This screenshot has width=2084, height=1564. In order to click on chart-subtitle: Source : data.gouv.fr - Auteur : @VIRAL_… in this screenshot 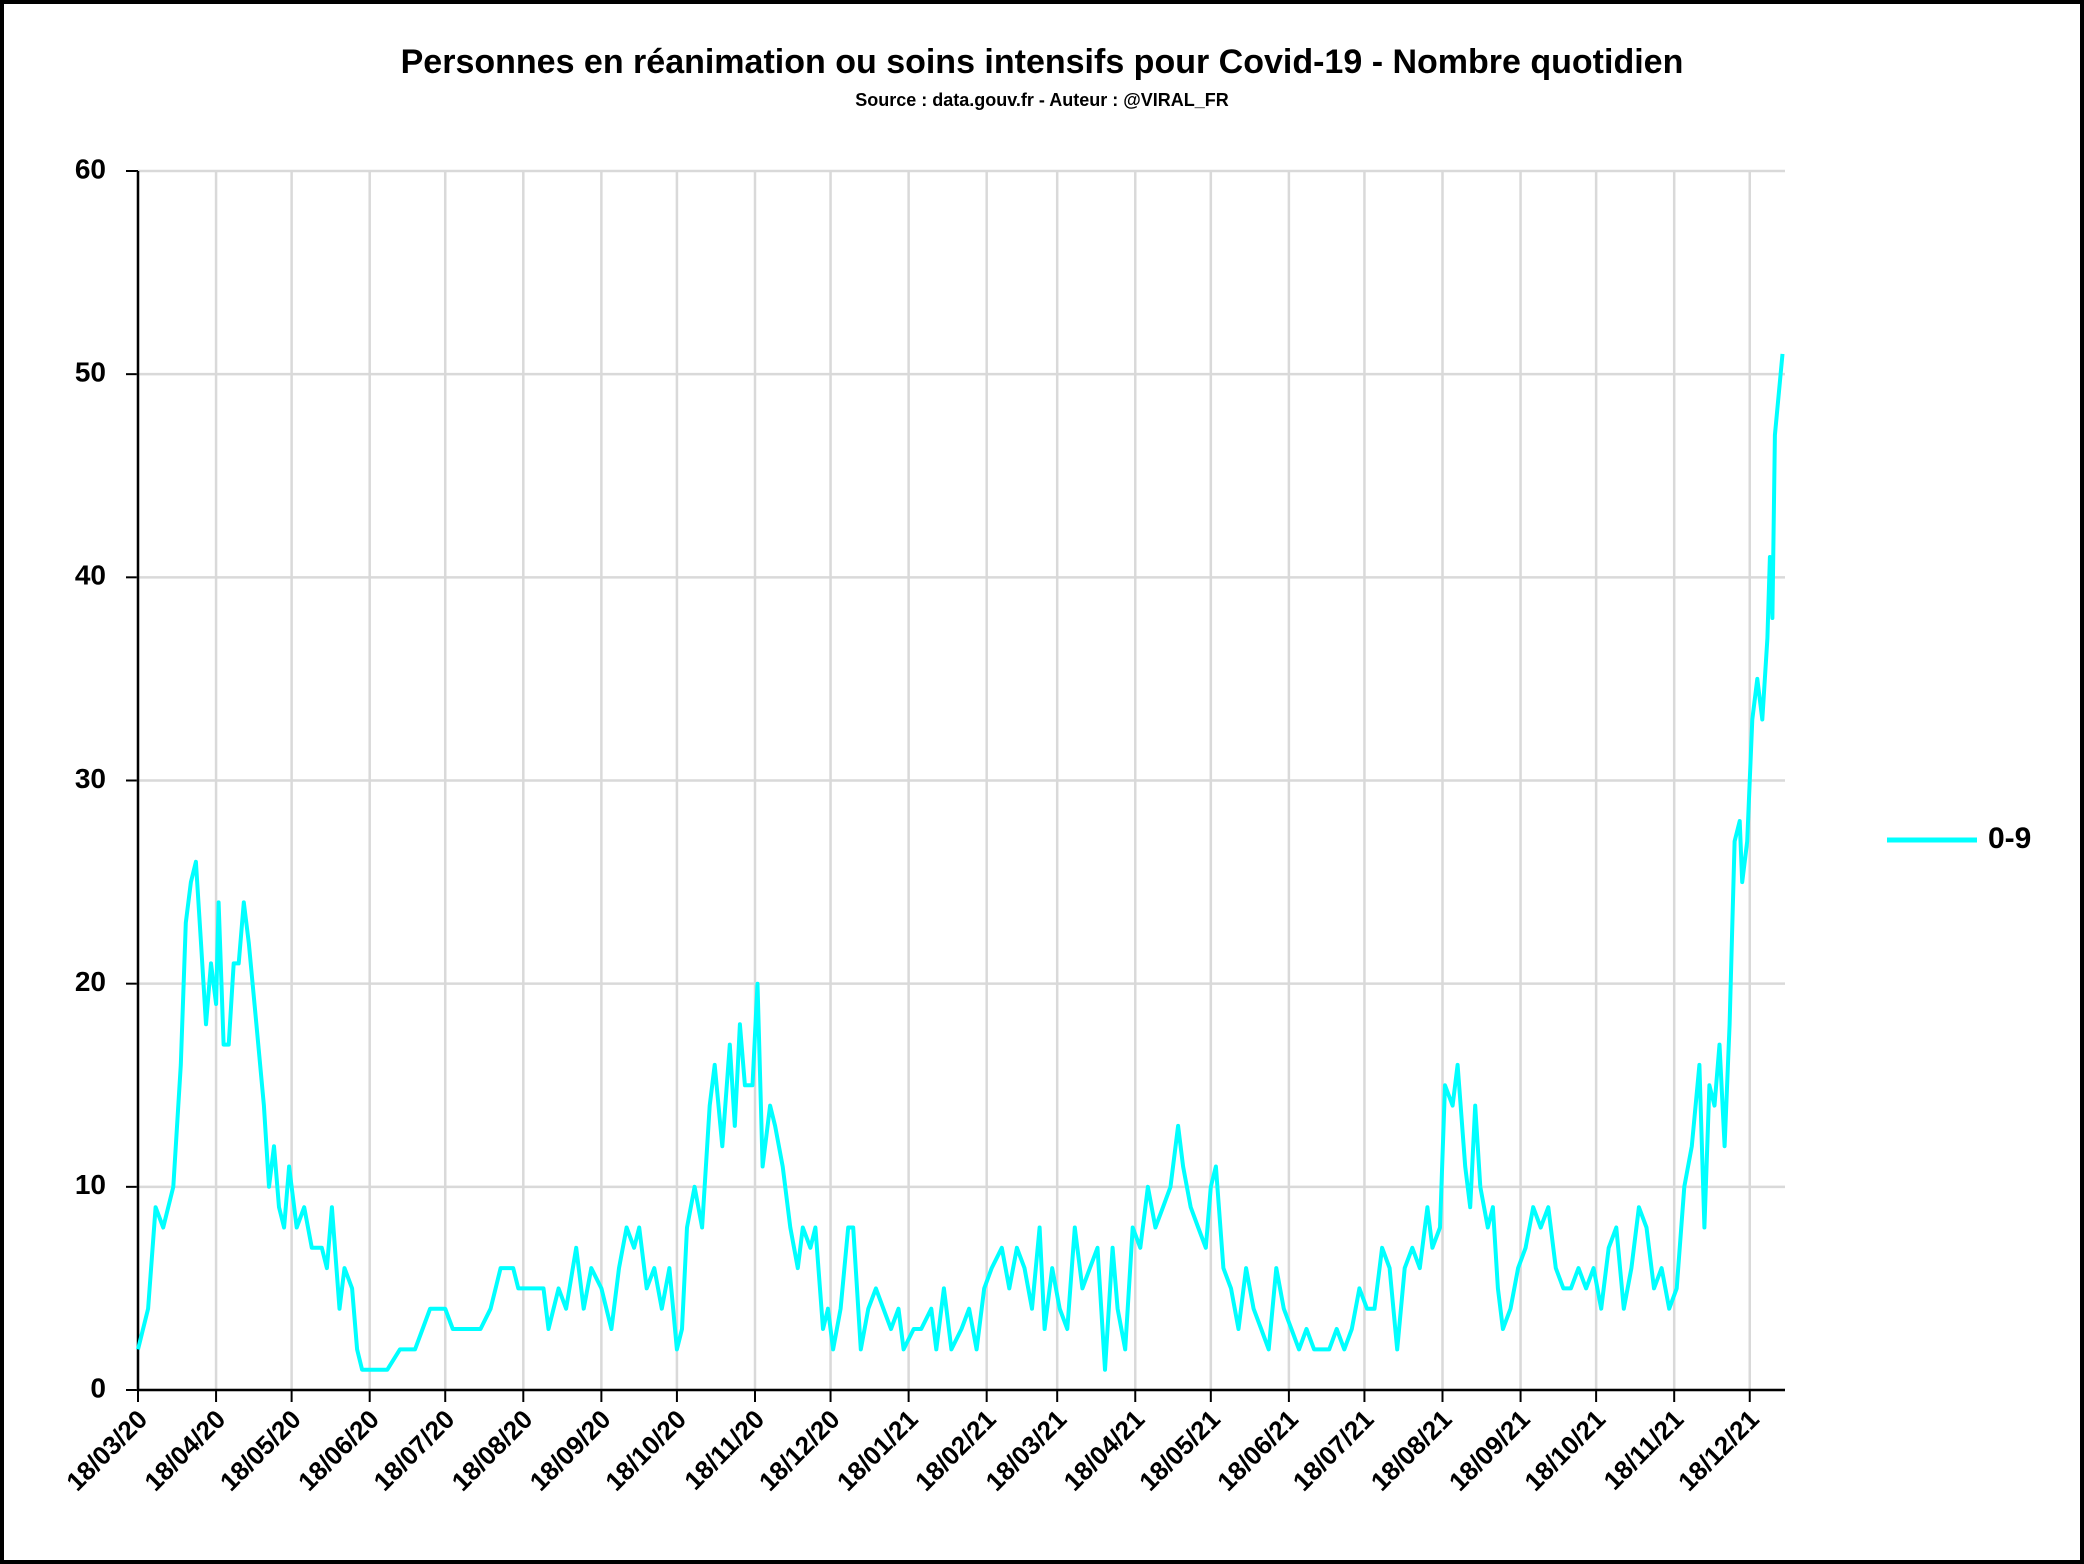, I will do `click(1042, 100)`.